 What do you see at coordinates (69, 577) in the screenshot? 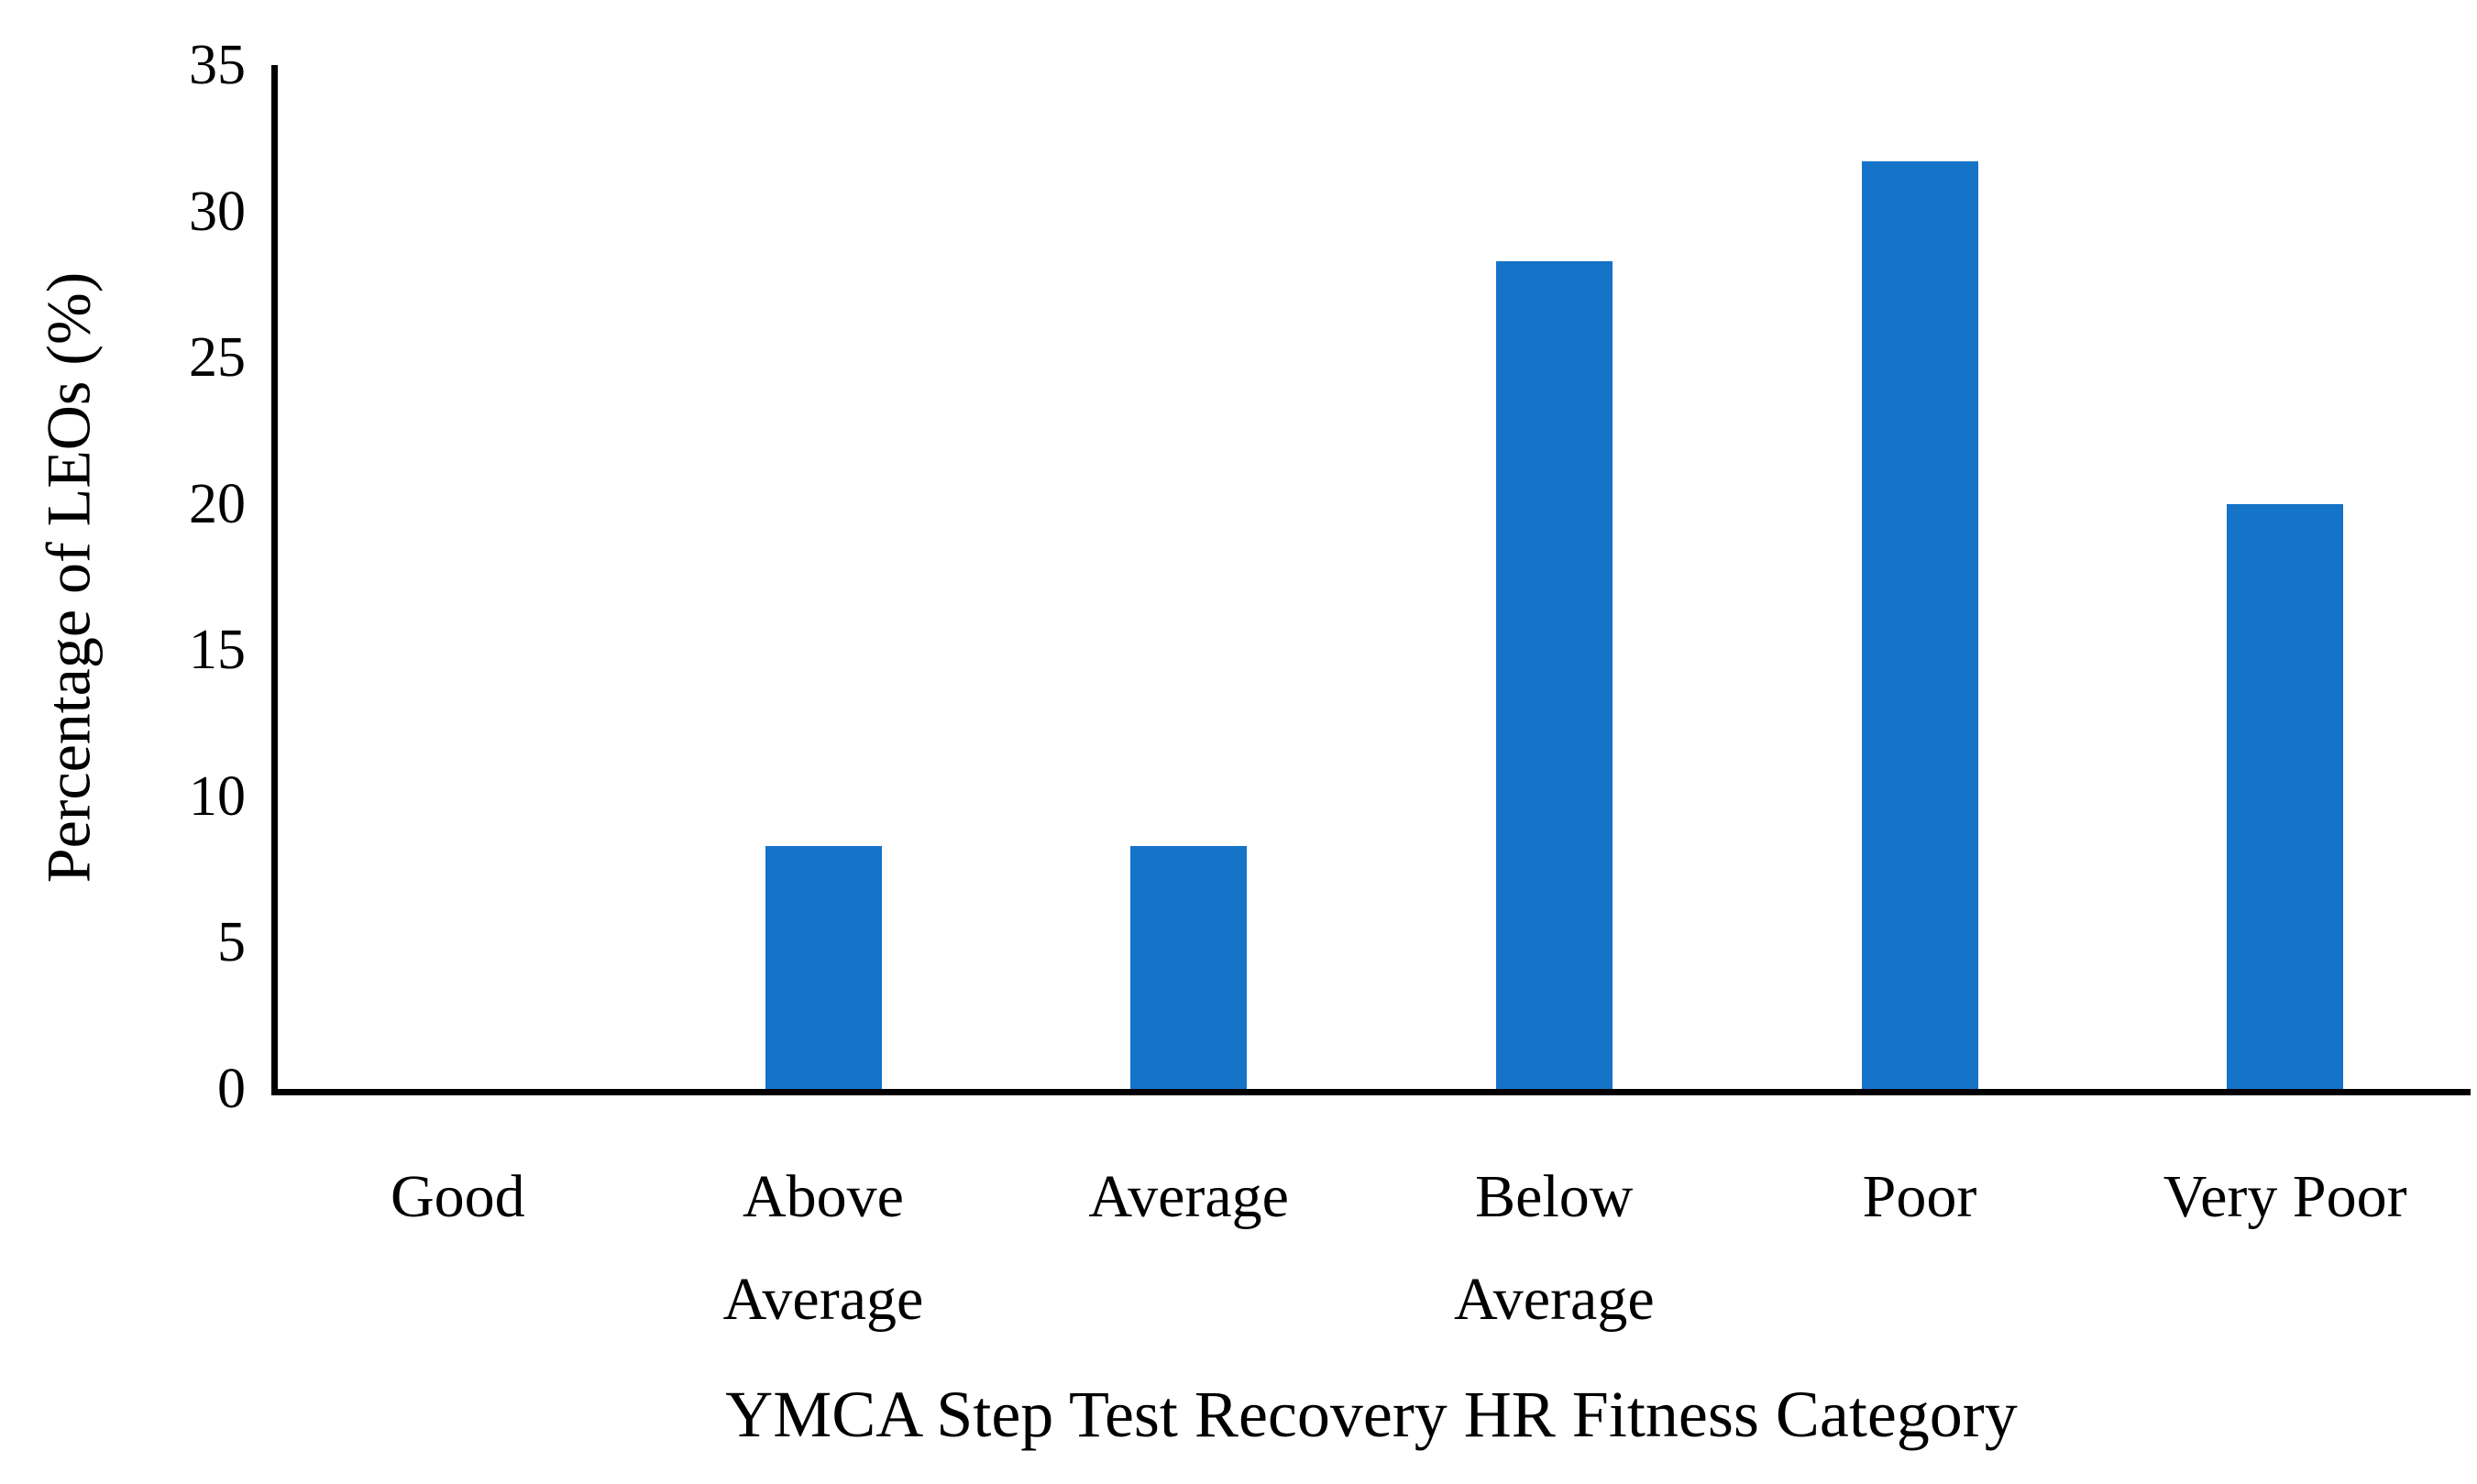
I see `y-axis-title: Percentage of LEOs (%)` at bounding box center [69, 577].